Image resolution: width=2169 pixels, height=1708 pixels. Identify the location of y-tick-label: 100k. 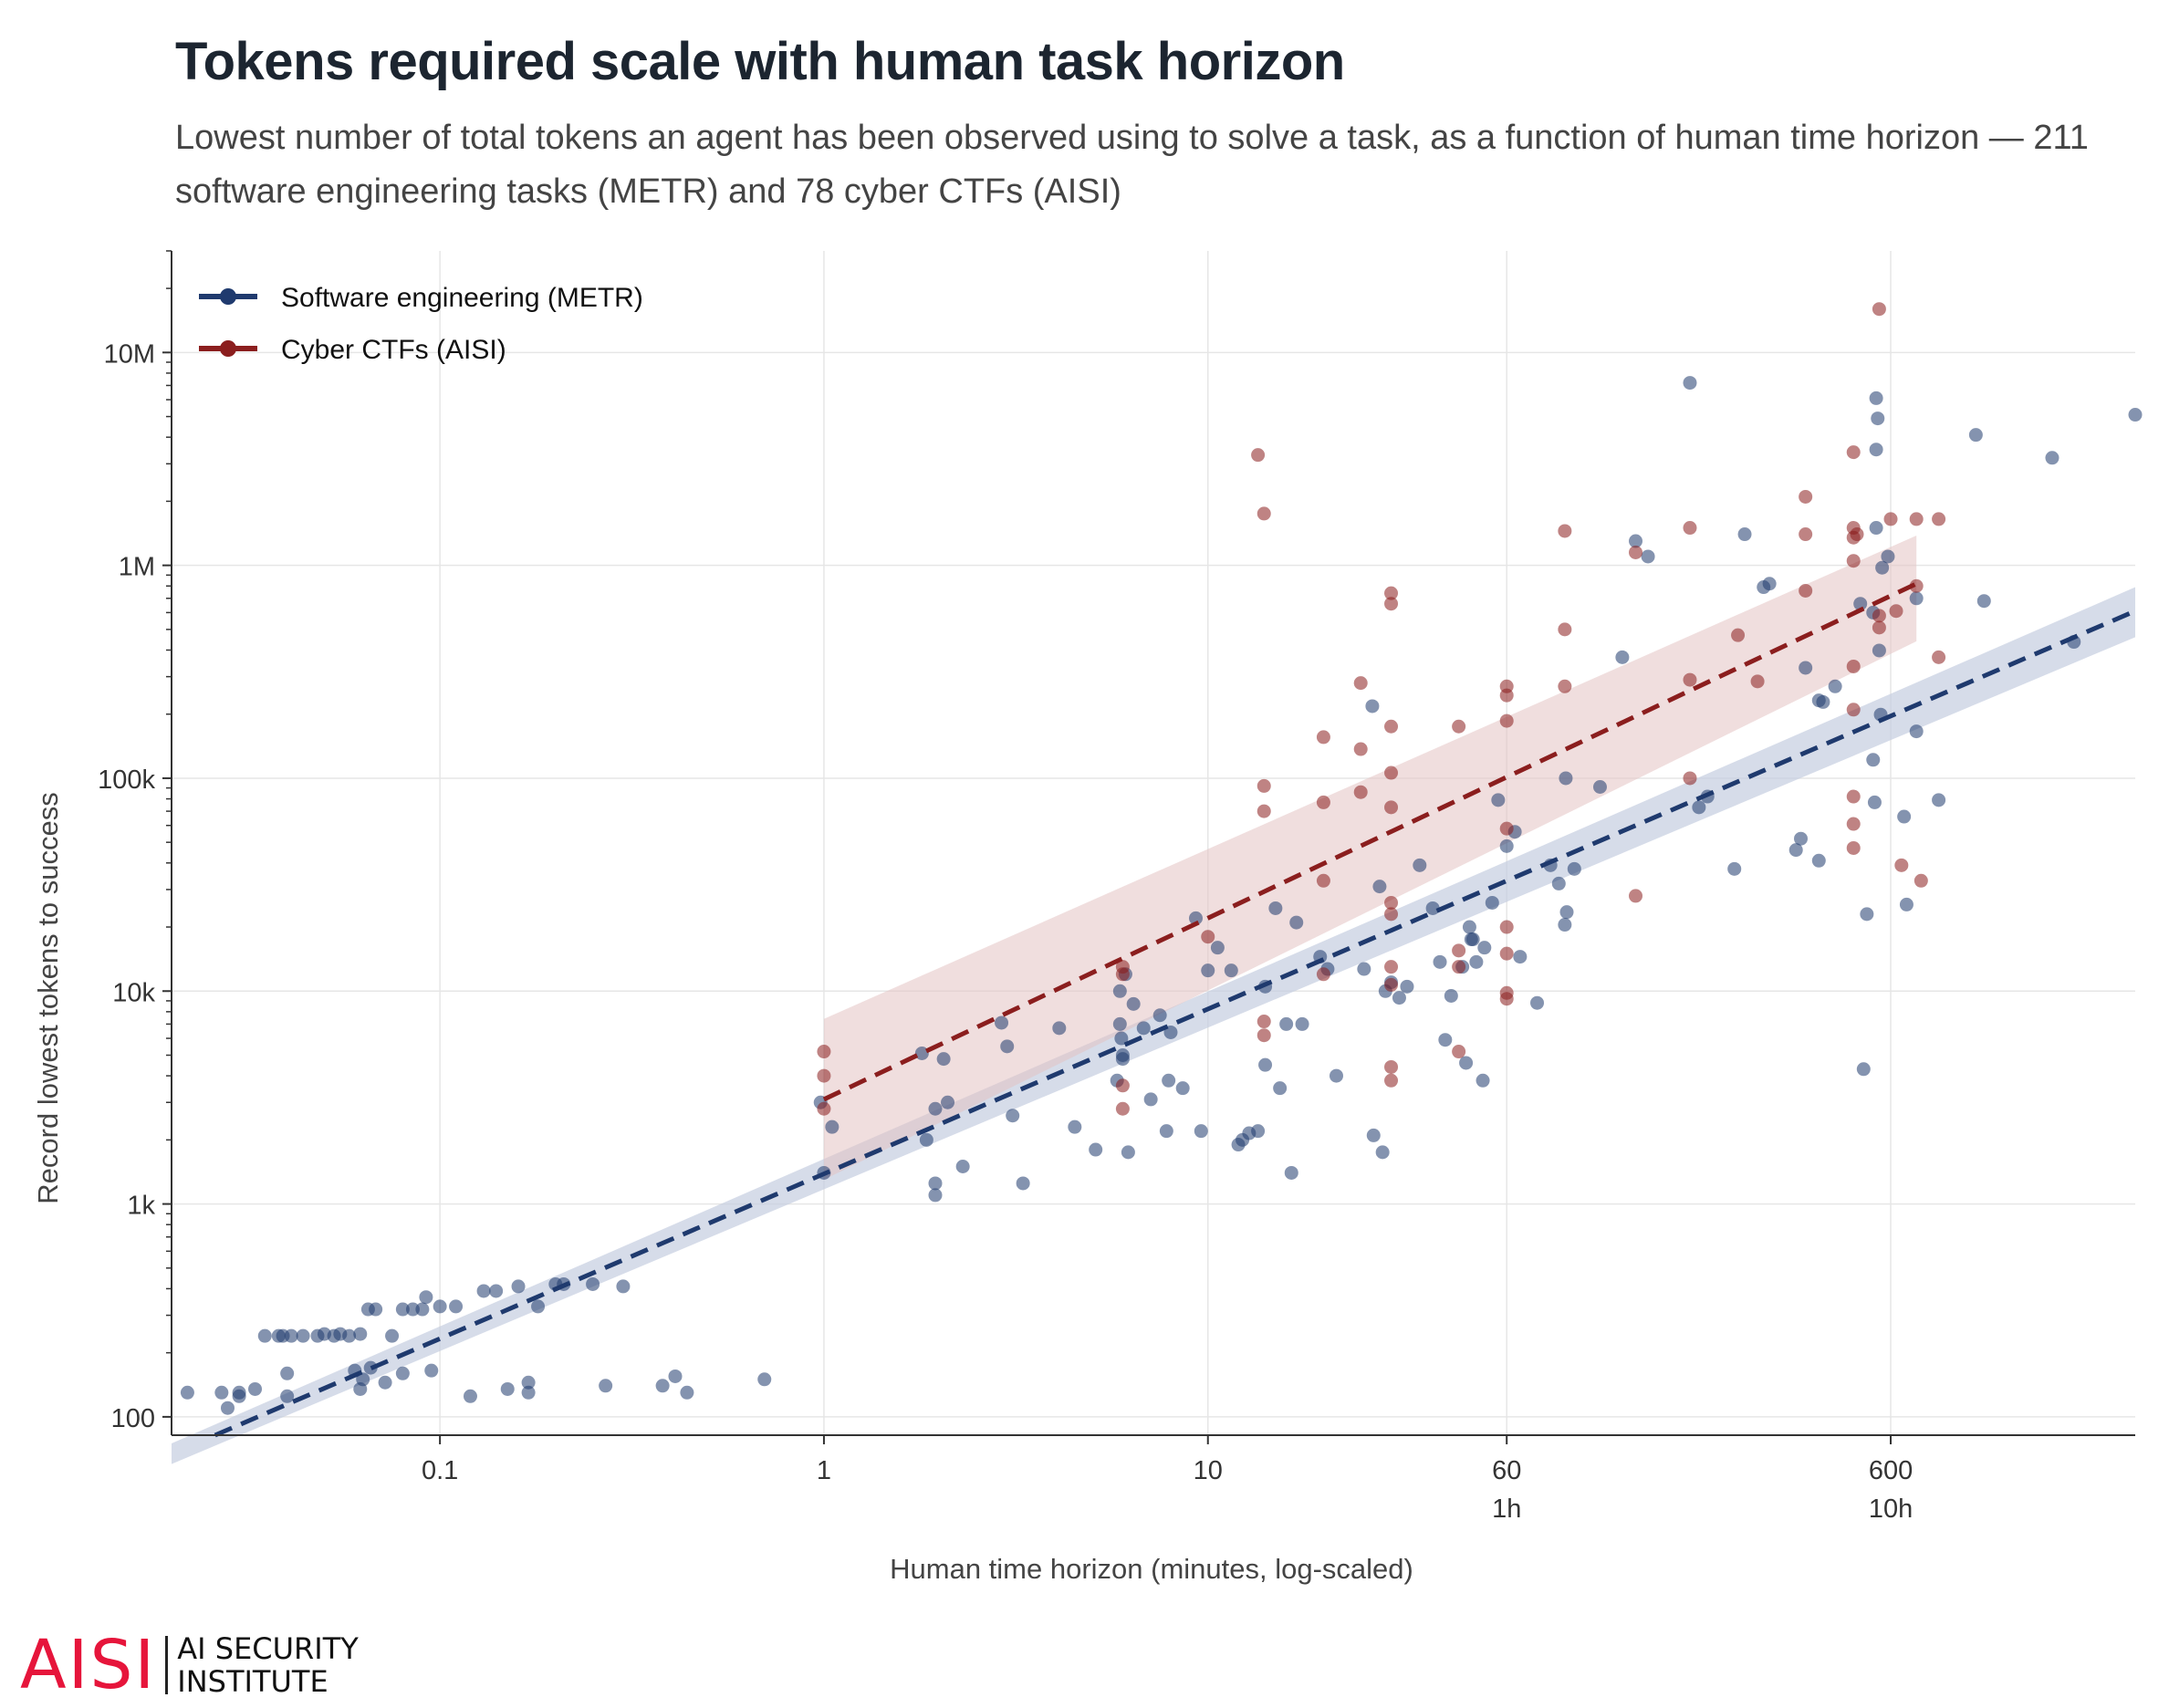
(126, 780).